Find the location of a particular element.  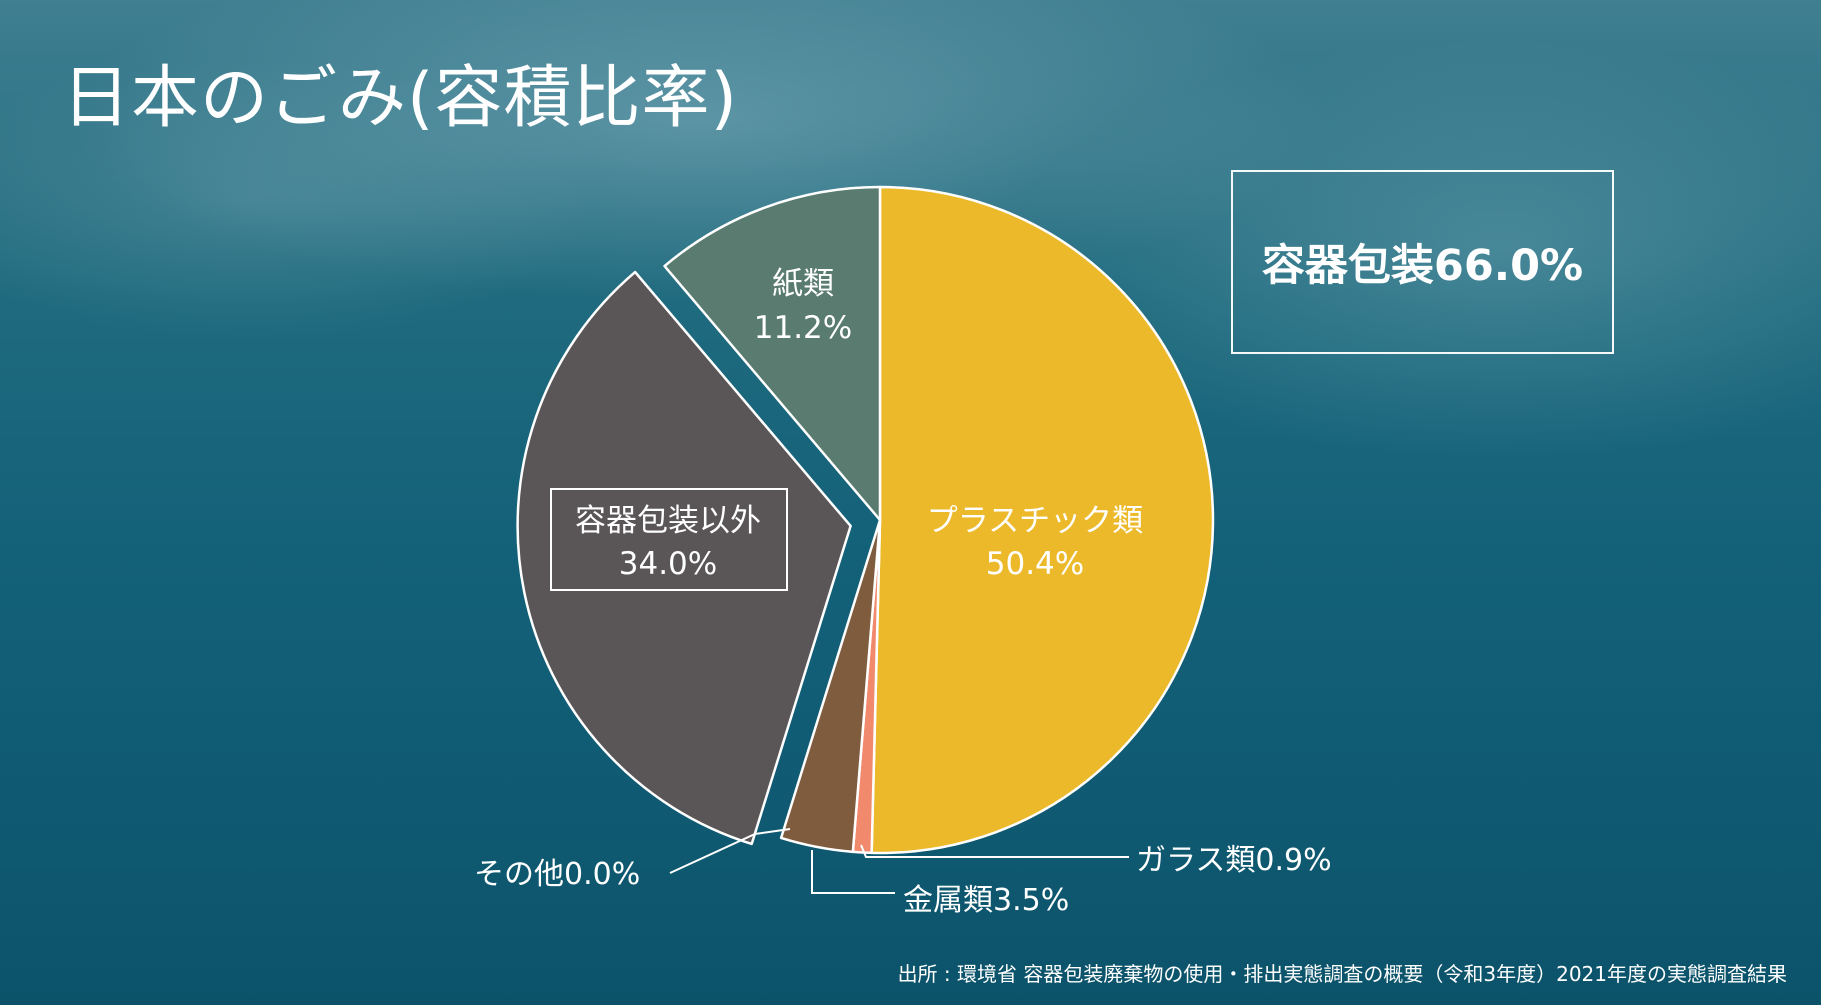

label-ガラス類: ガラス類0.9% is located at coordinates (1234, 860).